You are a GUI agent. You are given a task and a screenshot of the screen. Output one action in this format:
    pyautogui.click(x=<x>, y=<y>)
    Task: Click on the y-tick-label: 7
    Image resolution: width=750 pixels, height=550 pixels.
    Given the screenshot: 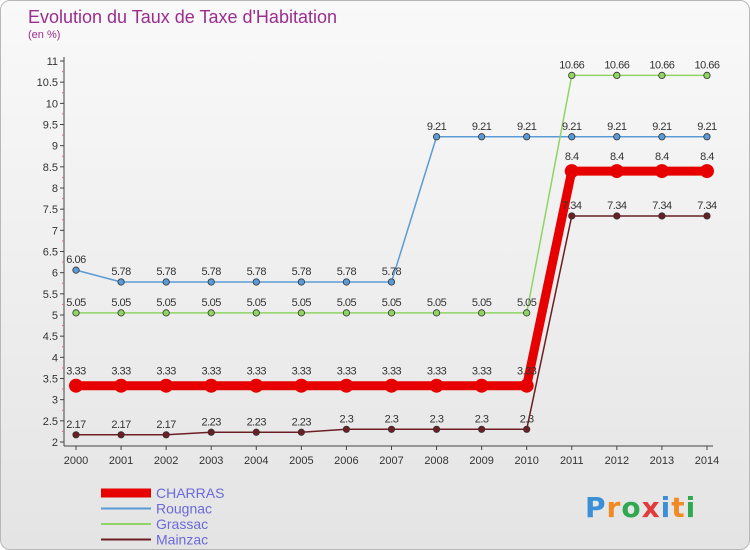 What is the action you would take?
    pyautogui.click(x=55, y=231)
    